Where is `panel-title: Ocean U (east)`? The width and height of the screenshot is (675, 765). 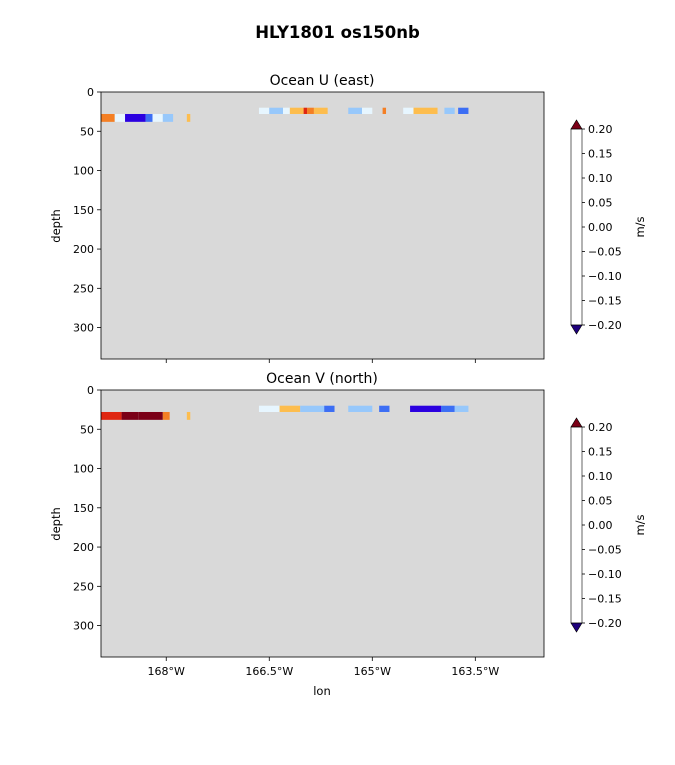 panel-title: Ocean U (east) is located at coordinates (322, 81).